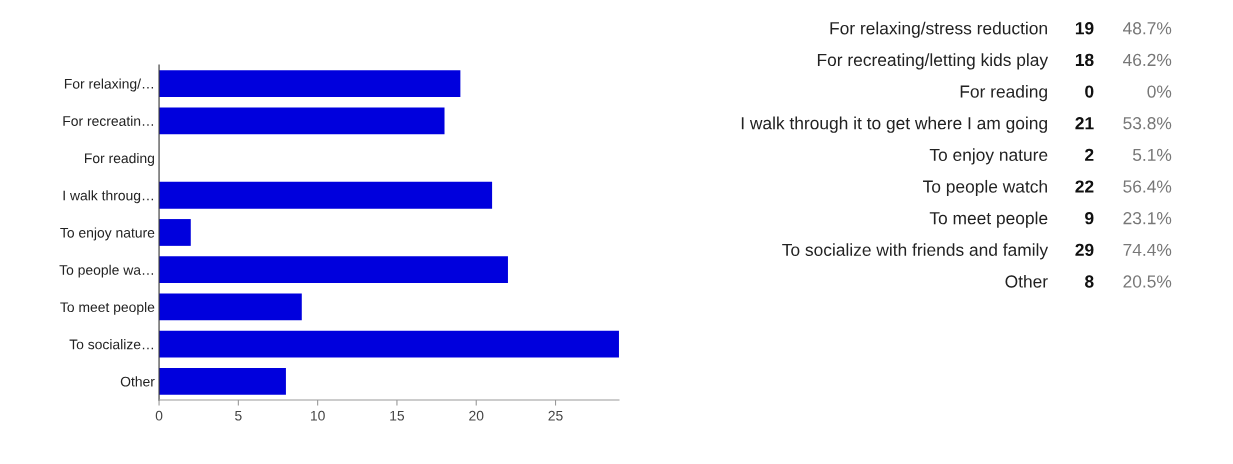 The height and width of the screenshot is (464, 1233). What do you see at coordinates (397, 415) in the screenshot?
I see `x-tick-label: 15` at bounding box center [397, 415].